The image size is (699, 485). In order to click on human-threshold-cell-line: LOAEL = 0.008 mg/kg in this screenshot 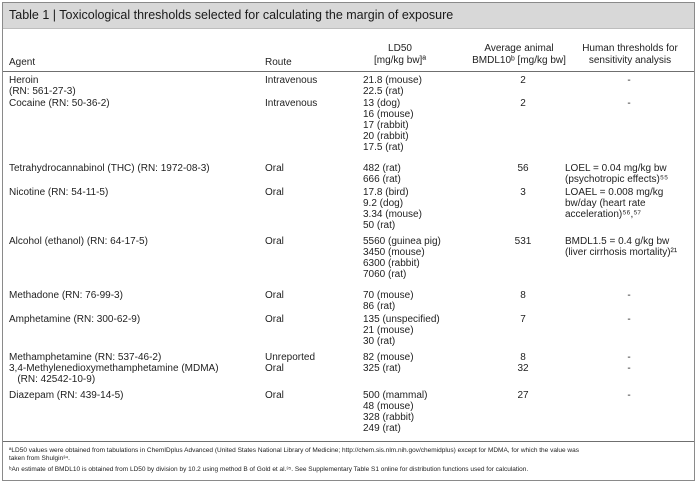, I will do `click(614, 192)`.